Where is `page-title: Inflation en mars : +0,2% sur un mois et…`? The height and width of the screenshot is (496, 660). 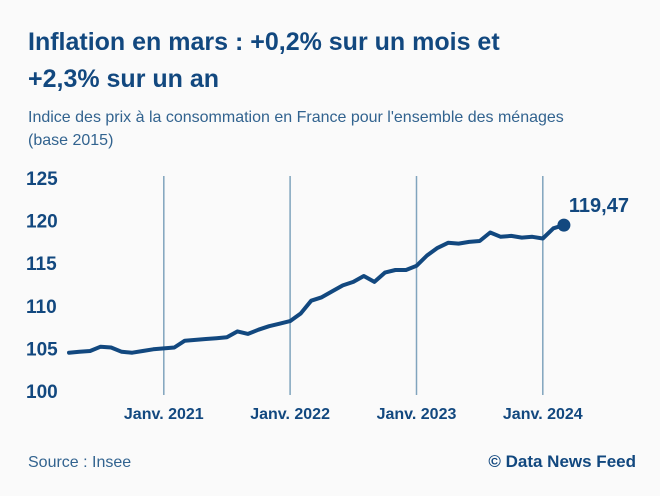
page-title: Inflation en mars : +0,2% sur un mois et… is located at coordinates (331, 61).